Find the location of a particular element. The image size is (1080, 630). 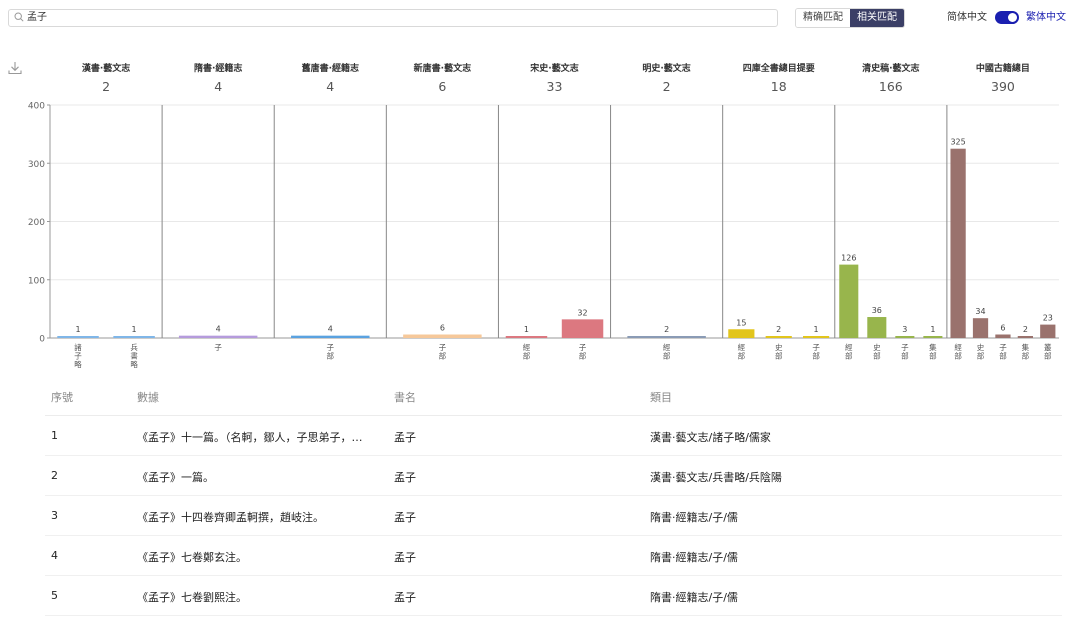

search-input: 孟子 is located at coordinates (393, 18).